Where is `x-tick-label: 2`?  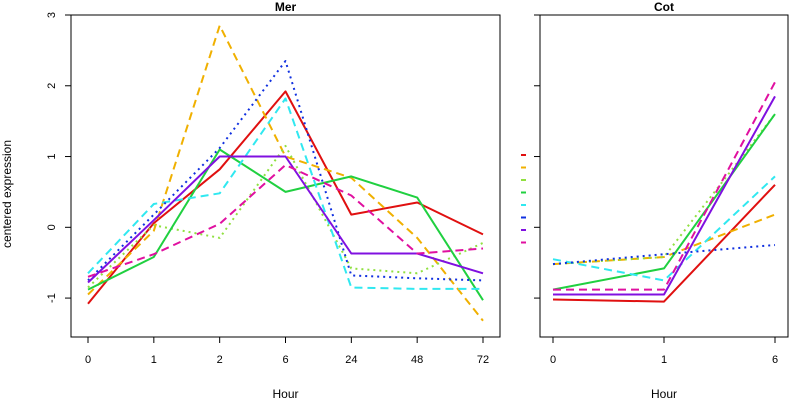 x-tick-label: 2 is located at coordinates (220, 360).